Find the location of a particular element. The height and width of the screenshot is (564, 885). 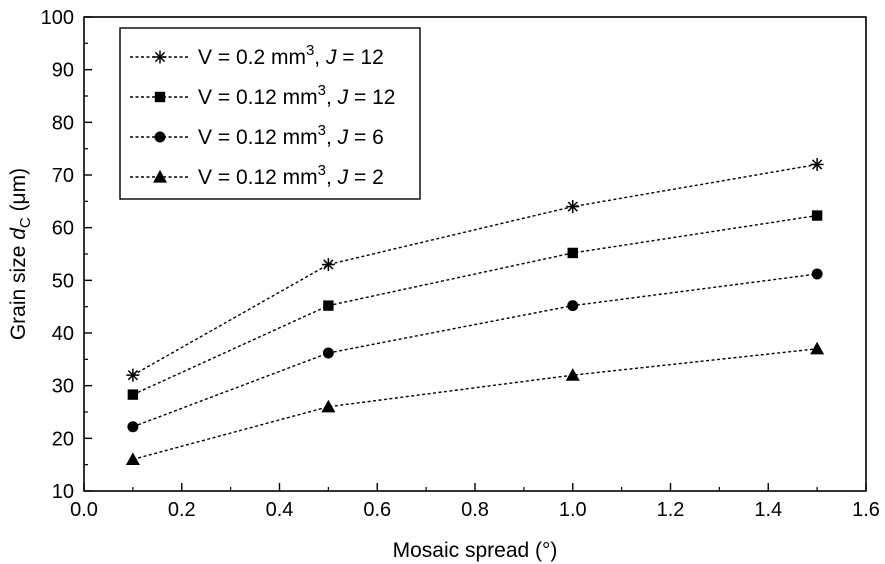

legend-item-triangle: V = 0.12 mm3, J = 2 is located at coordinates (257, 175).